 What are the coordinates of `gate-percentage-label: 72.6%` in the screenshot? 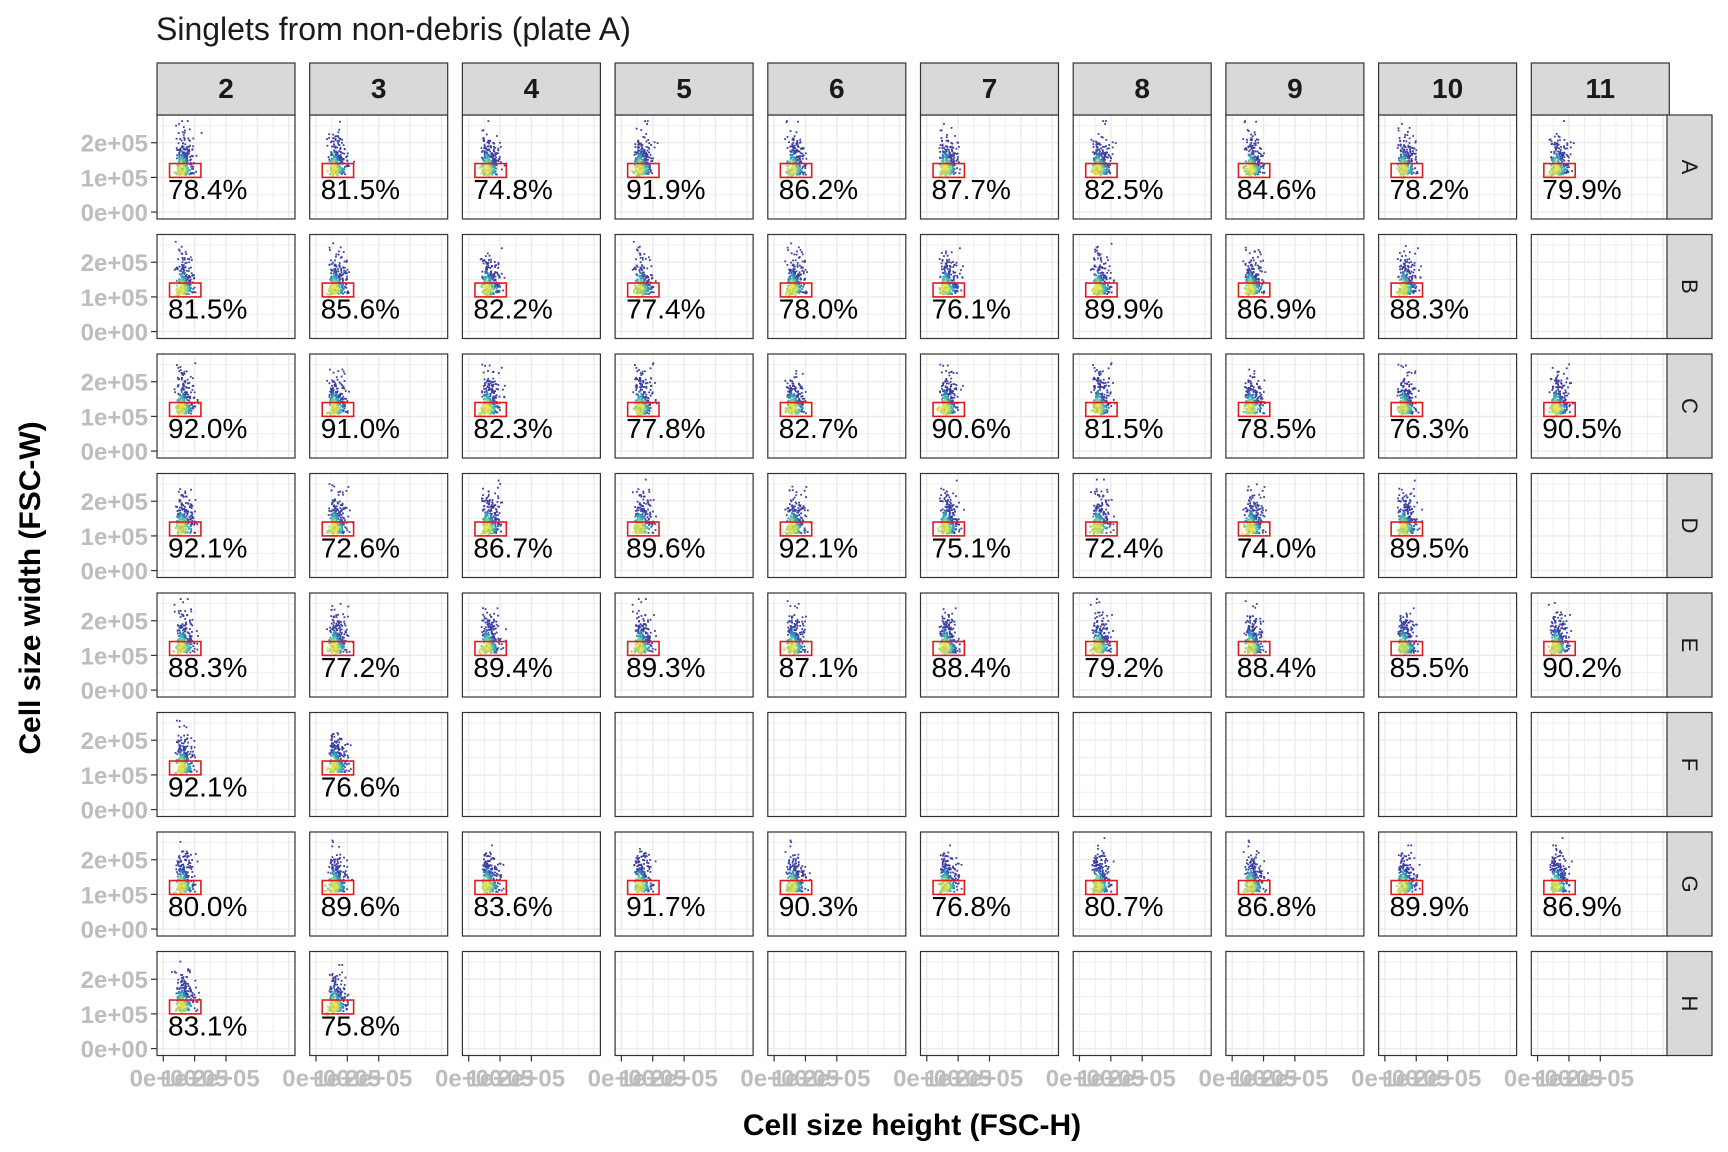 It's located at (360, 548).